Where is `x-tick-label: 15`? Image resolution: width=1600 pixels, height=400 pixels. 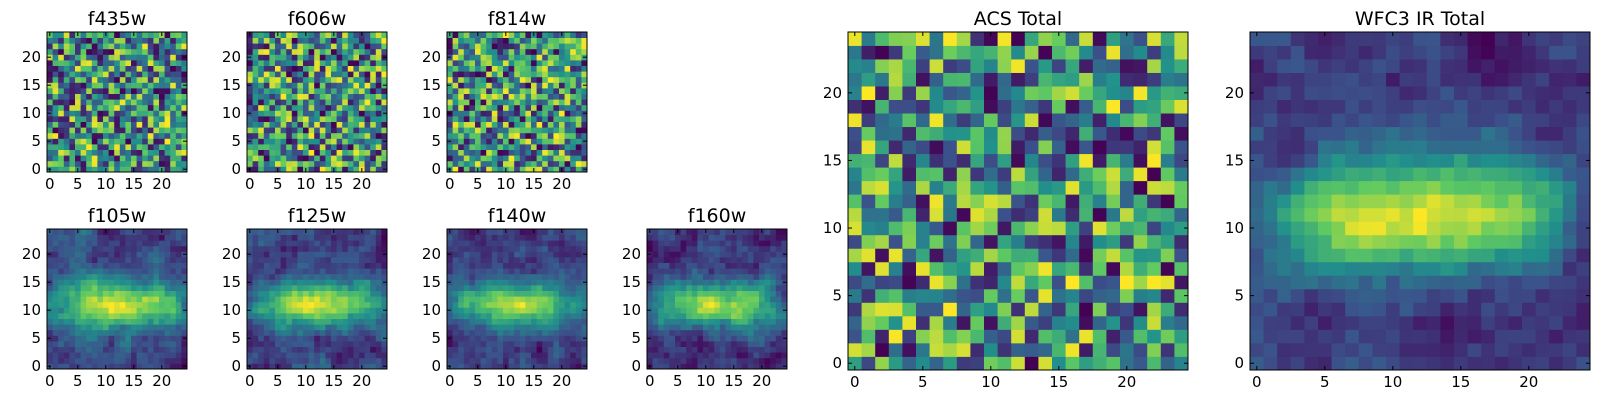
x-tick-label: 15 is located at coordinates (533, 381).